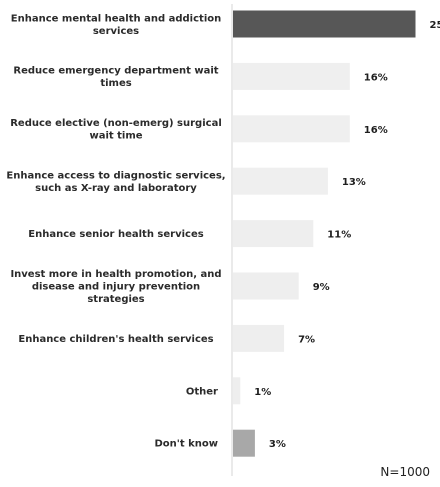  What do you see at coordinates (115, 274) in the screenshot?
I see `category-label-line: Invest more in health promotion, and` at bounding box center [115, 274].